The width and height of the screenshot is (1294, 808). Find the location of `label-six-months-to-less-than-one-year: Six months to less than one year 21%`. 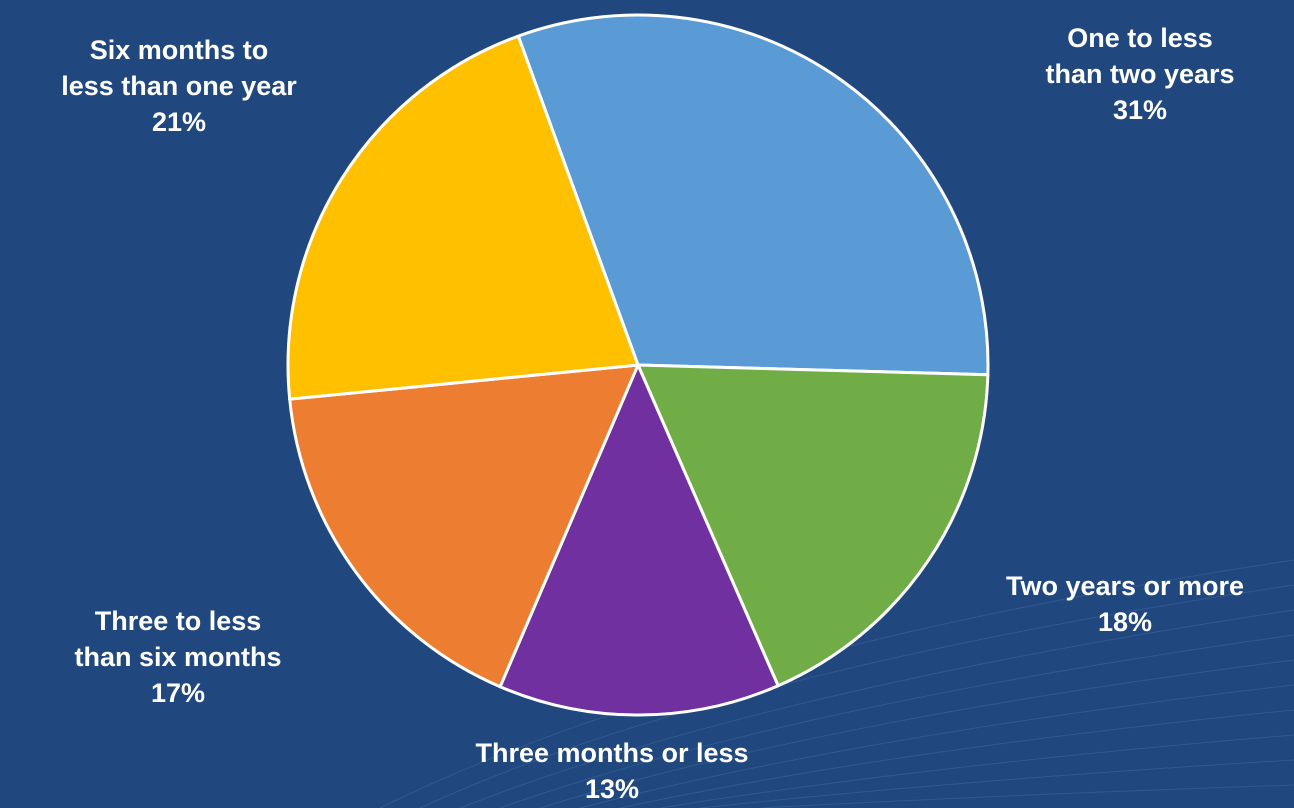

label-six-months-to-less-than-one-year: Six months to less than one year 21% is located at coordinates (179, 86).